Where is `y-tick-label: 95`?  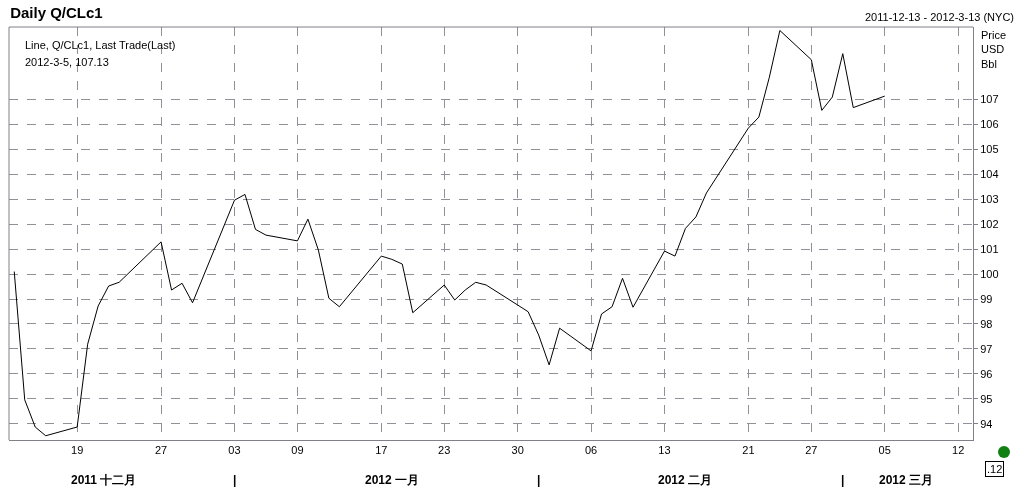 y-tick-label: 95 is located at coordinates (986, 398).